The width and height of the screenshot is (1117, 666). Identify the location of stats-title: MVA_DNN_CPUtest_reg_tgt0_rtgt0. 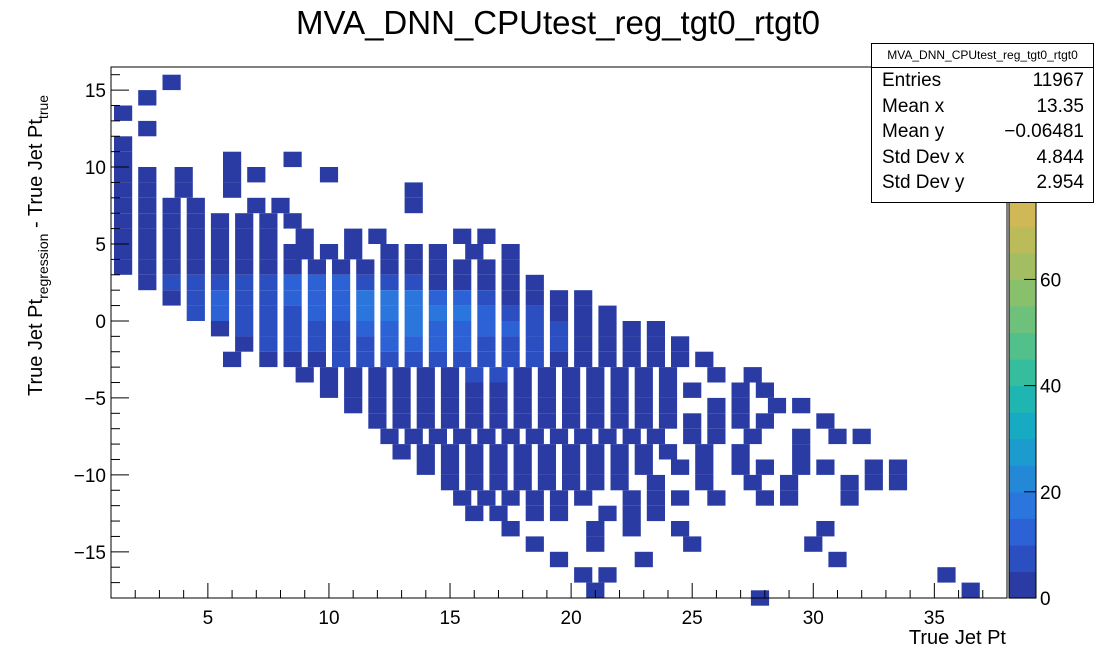
(982, 56).